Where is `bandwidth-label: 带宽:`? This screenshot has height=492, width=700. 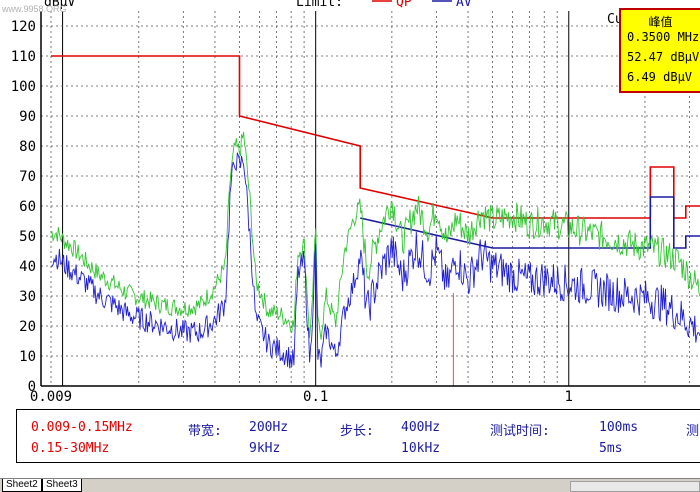
bandwidth-label: 带宽: is located at coordinates (205, 431).